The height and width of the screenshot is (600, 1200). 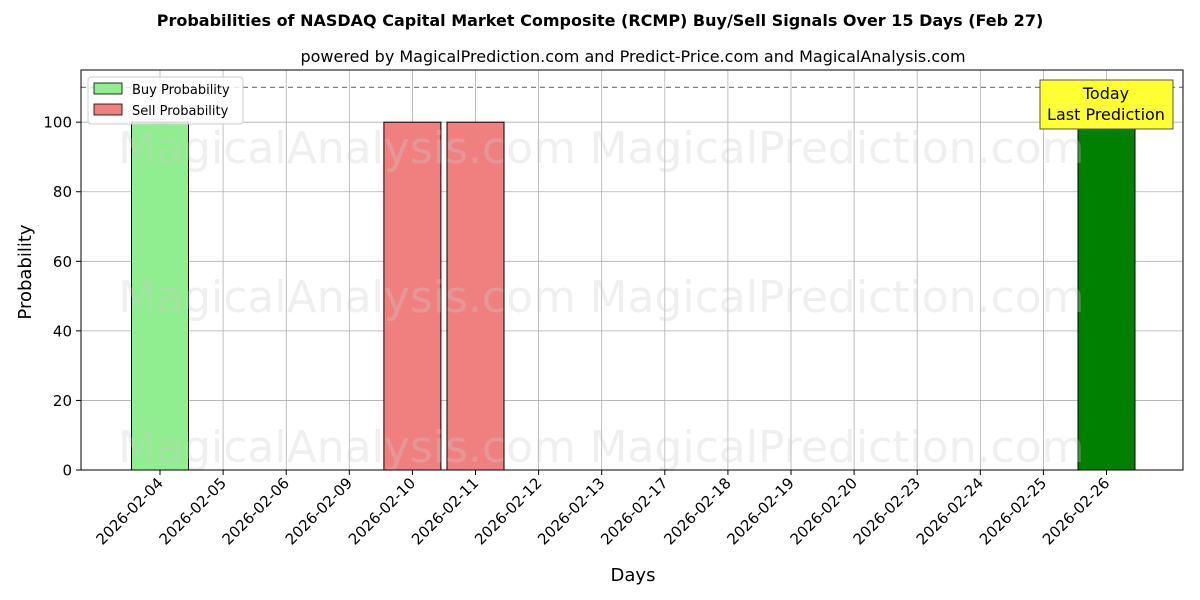 What do you see at coordinates (1105, 93) in the screenshot?
I see `annotation-line-1: Today` at bounding box center [1105, 93].